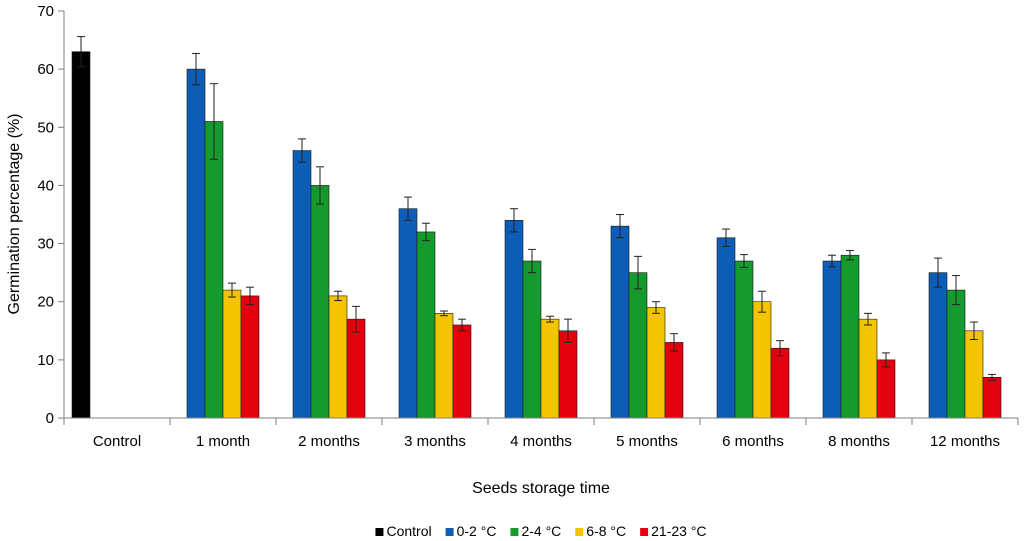  I want to click on bar-0-2-c-8-months, so click(832, 339).